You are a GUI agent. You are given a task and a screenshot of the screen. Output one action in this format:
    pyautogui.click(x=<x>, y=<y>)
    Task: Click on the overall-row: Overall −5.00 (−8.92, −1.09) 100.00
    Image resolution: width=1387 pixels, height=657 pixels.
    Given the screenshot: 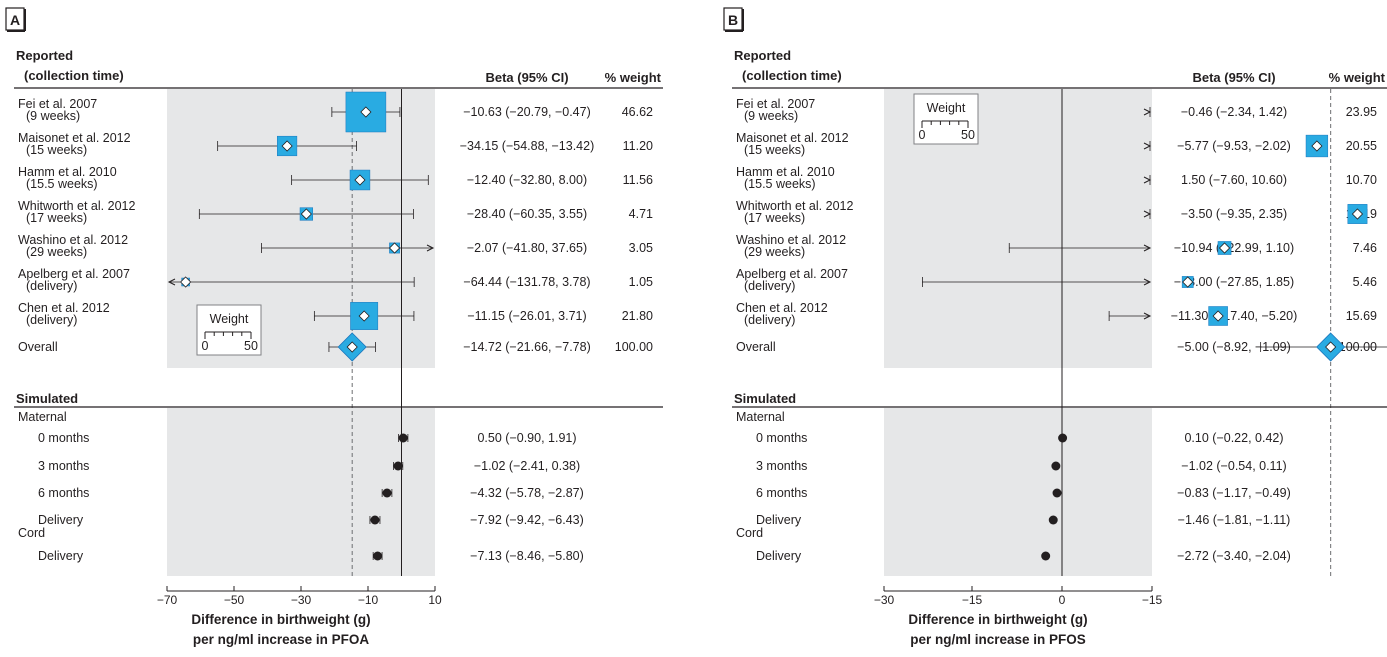 What is the action you would take?
    pyautogui.click(x=1061, y=347)
    